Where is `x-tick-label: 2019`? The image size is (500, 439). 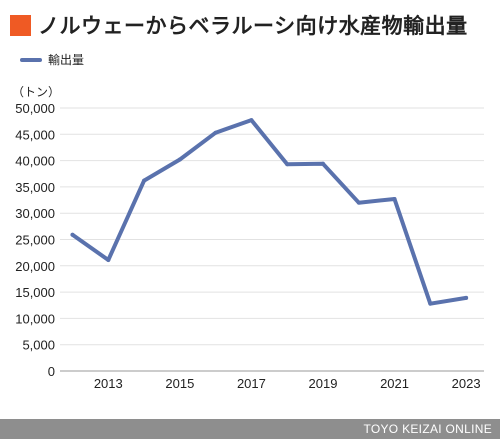 x-tick-label: 2019 is located at coordinates (323, 383).